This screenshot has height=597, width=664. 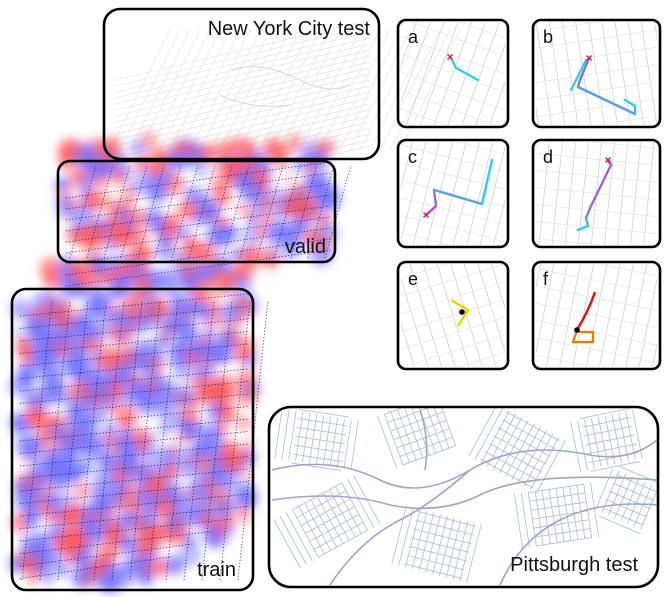 I want to click on nyc-test-label: New York City test, so click(x=289, y=29).